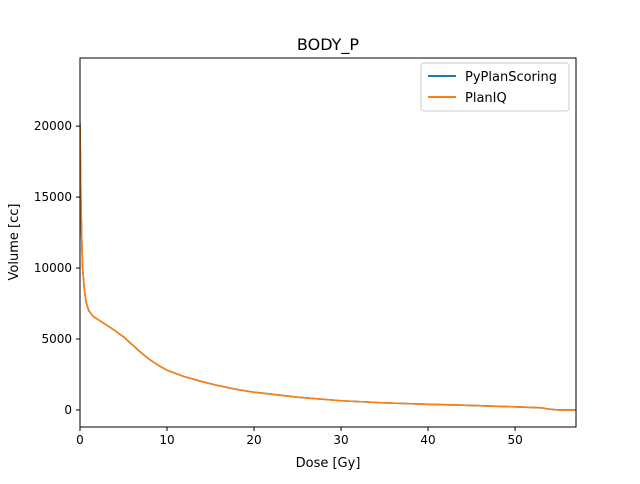  Describe the element at coordinates (486, 98) in the screenshot. I see `legend-label-planiq: PlanIQ` at that location.